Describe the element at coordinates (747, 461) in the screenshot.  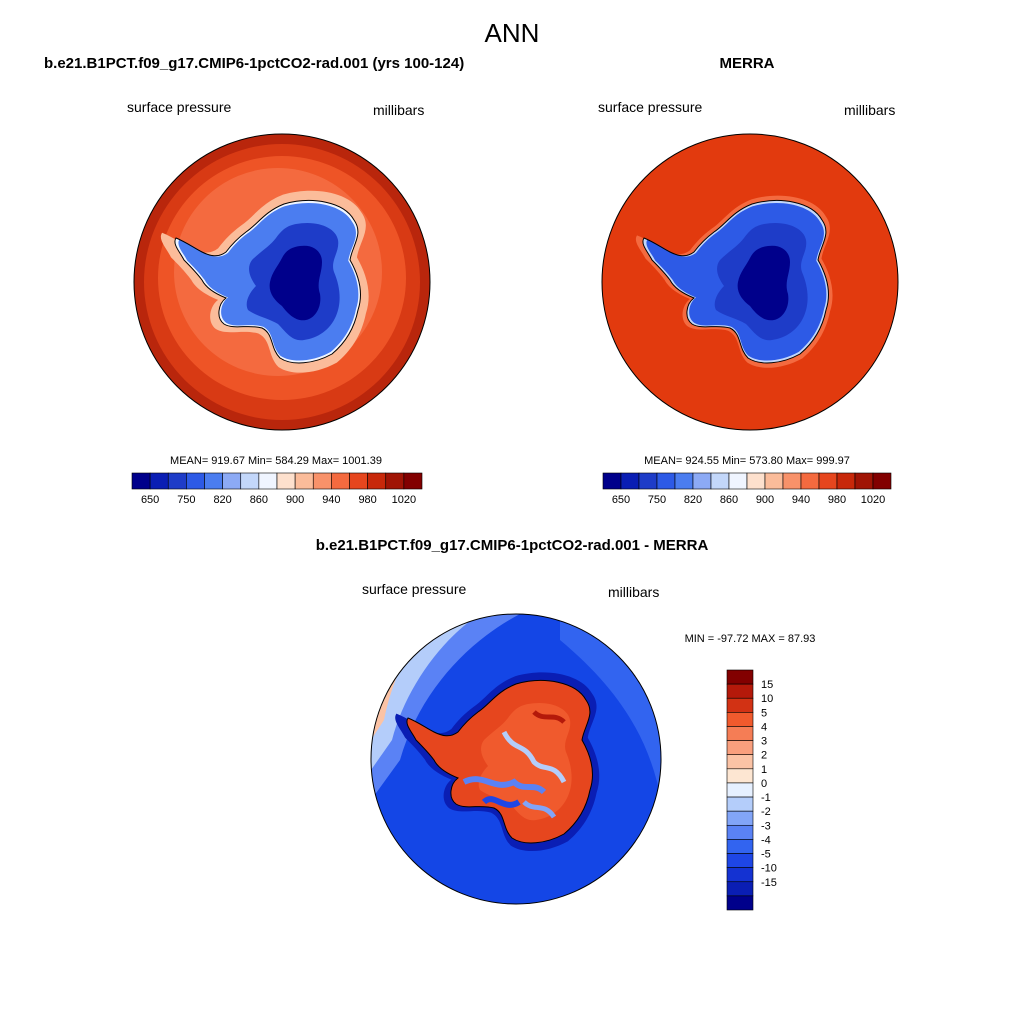
I see `panel-stats: MEAN= 924.55 Min= 573.80 Max= 999.97` at that location.